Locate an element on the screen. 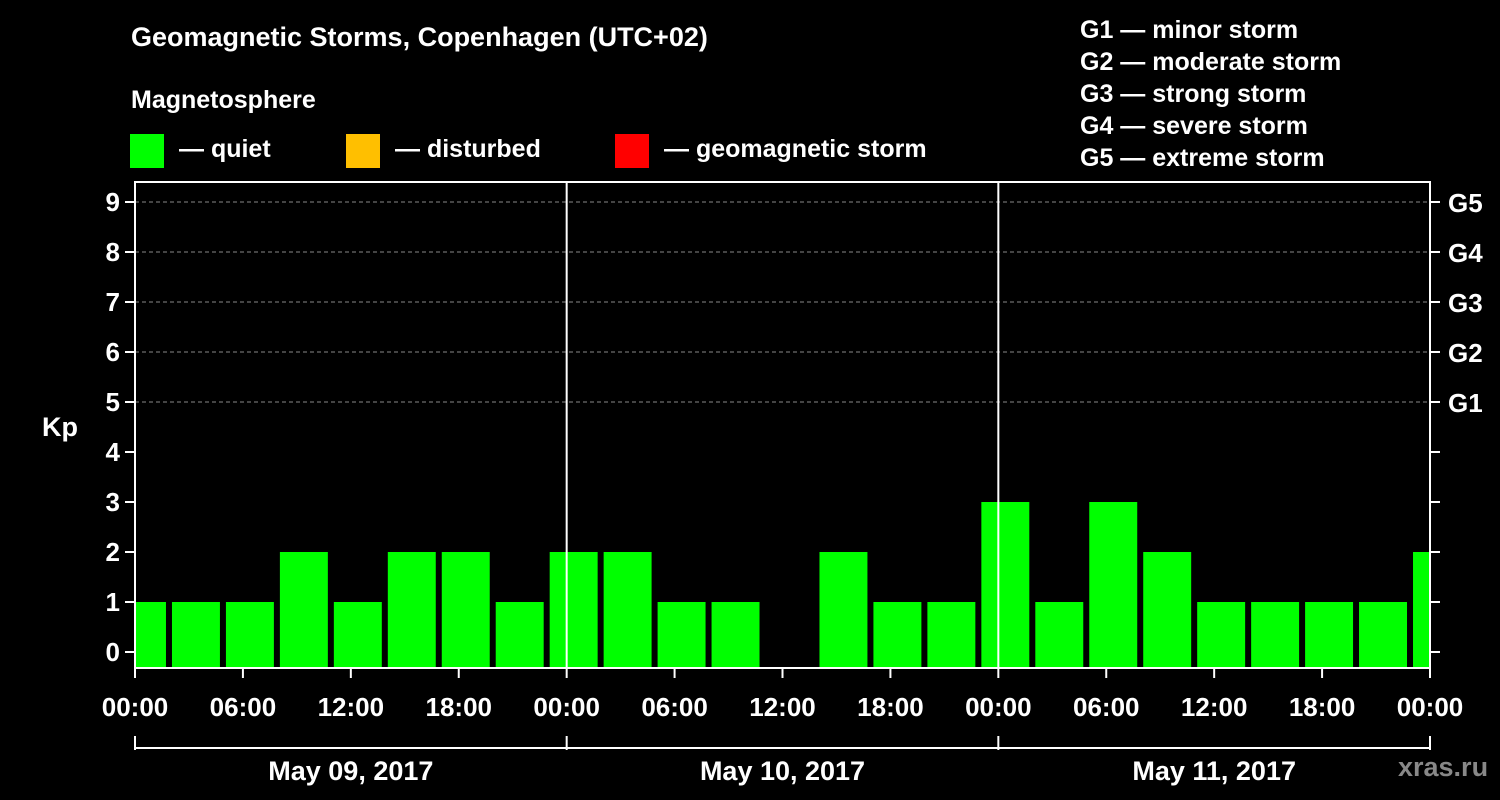 The image size is (1500, 800). legend-item-storm: — geomagnetic storm is located at coordinates (771, 151).